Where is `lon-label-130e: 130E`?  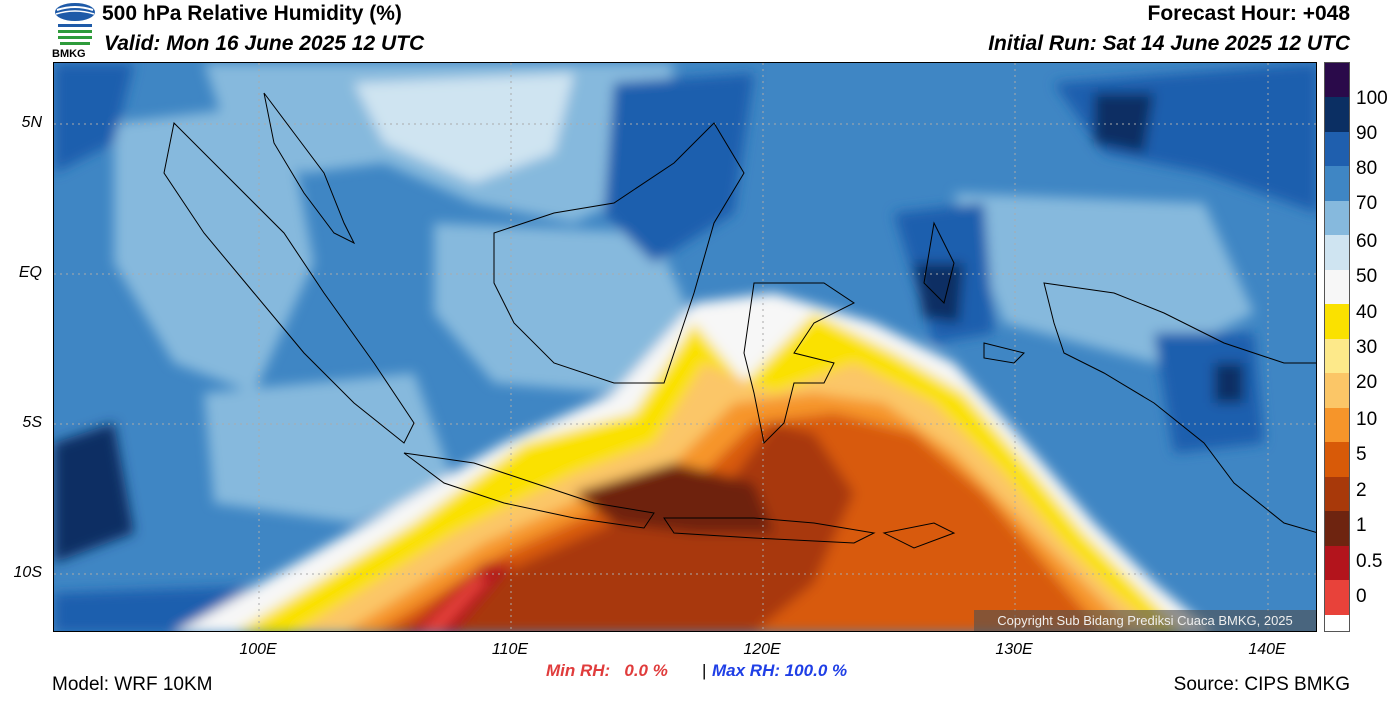 lon-label-130e: 130E is located at coordinates (1014, 649).